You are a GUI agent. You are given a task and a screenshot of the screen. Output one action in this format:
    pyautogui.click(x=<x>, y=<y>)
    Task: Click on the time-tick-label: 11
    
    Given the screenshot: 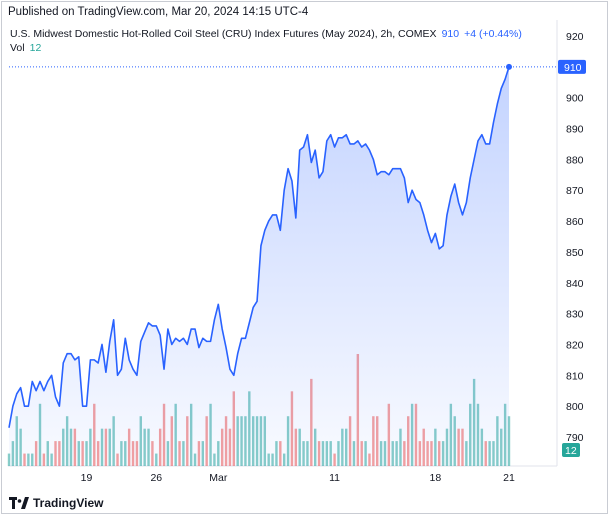 What is the action you would take?
    pyautogui.click(x=334, y=478)
    